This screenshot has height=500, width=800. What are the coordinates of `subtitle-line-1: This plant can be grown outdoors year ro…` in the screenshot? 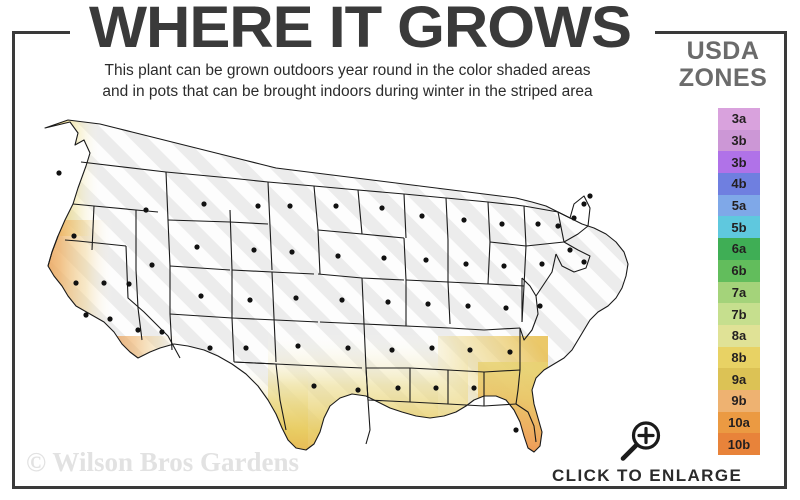 It's located at (347, 70).